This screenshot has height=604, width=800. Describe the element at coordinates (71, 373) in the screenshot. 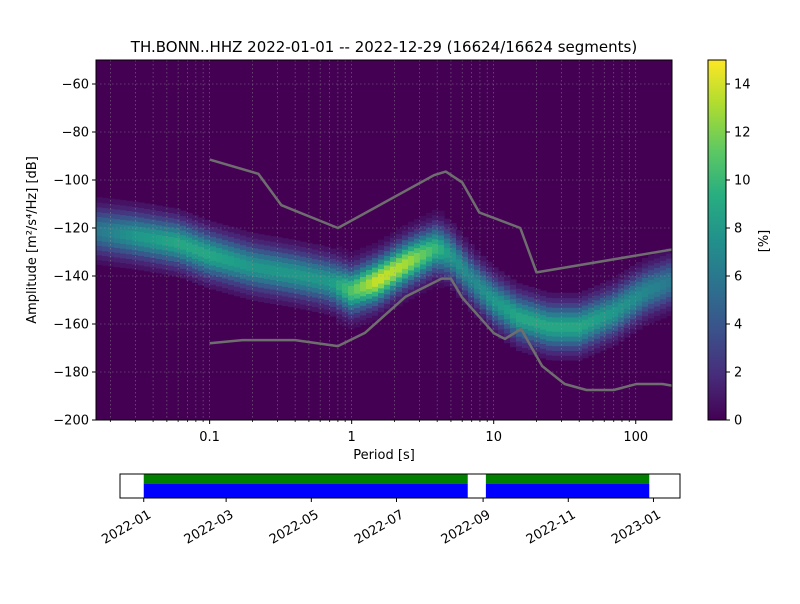

I see `y-tick-label: −180` at that location.